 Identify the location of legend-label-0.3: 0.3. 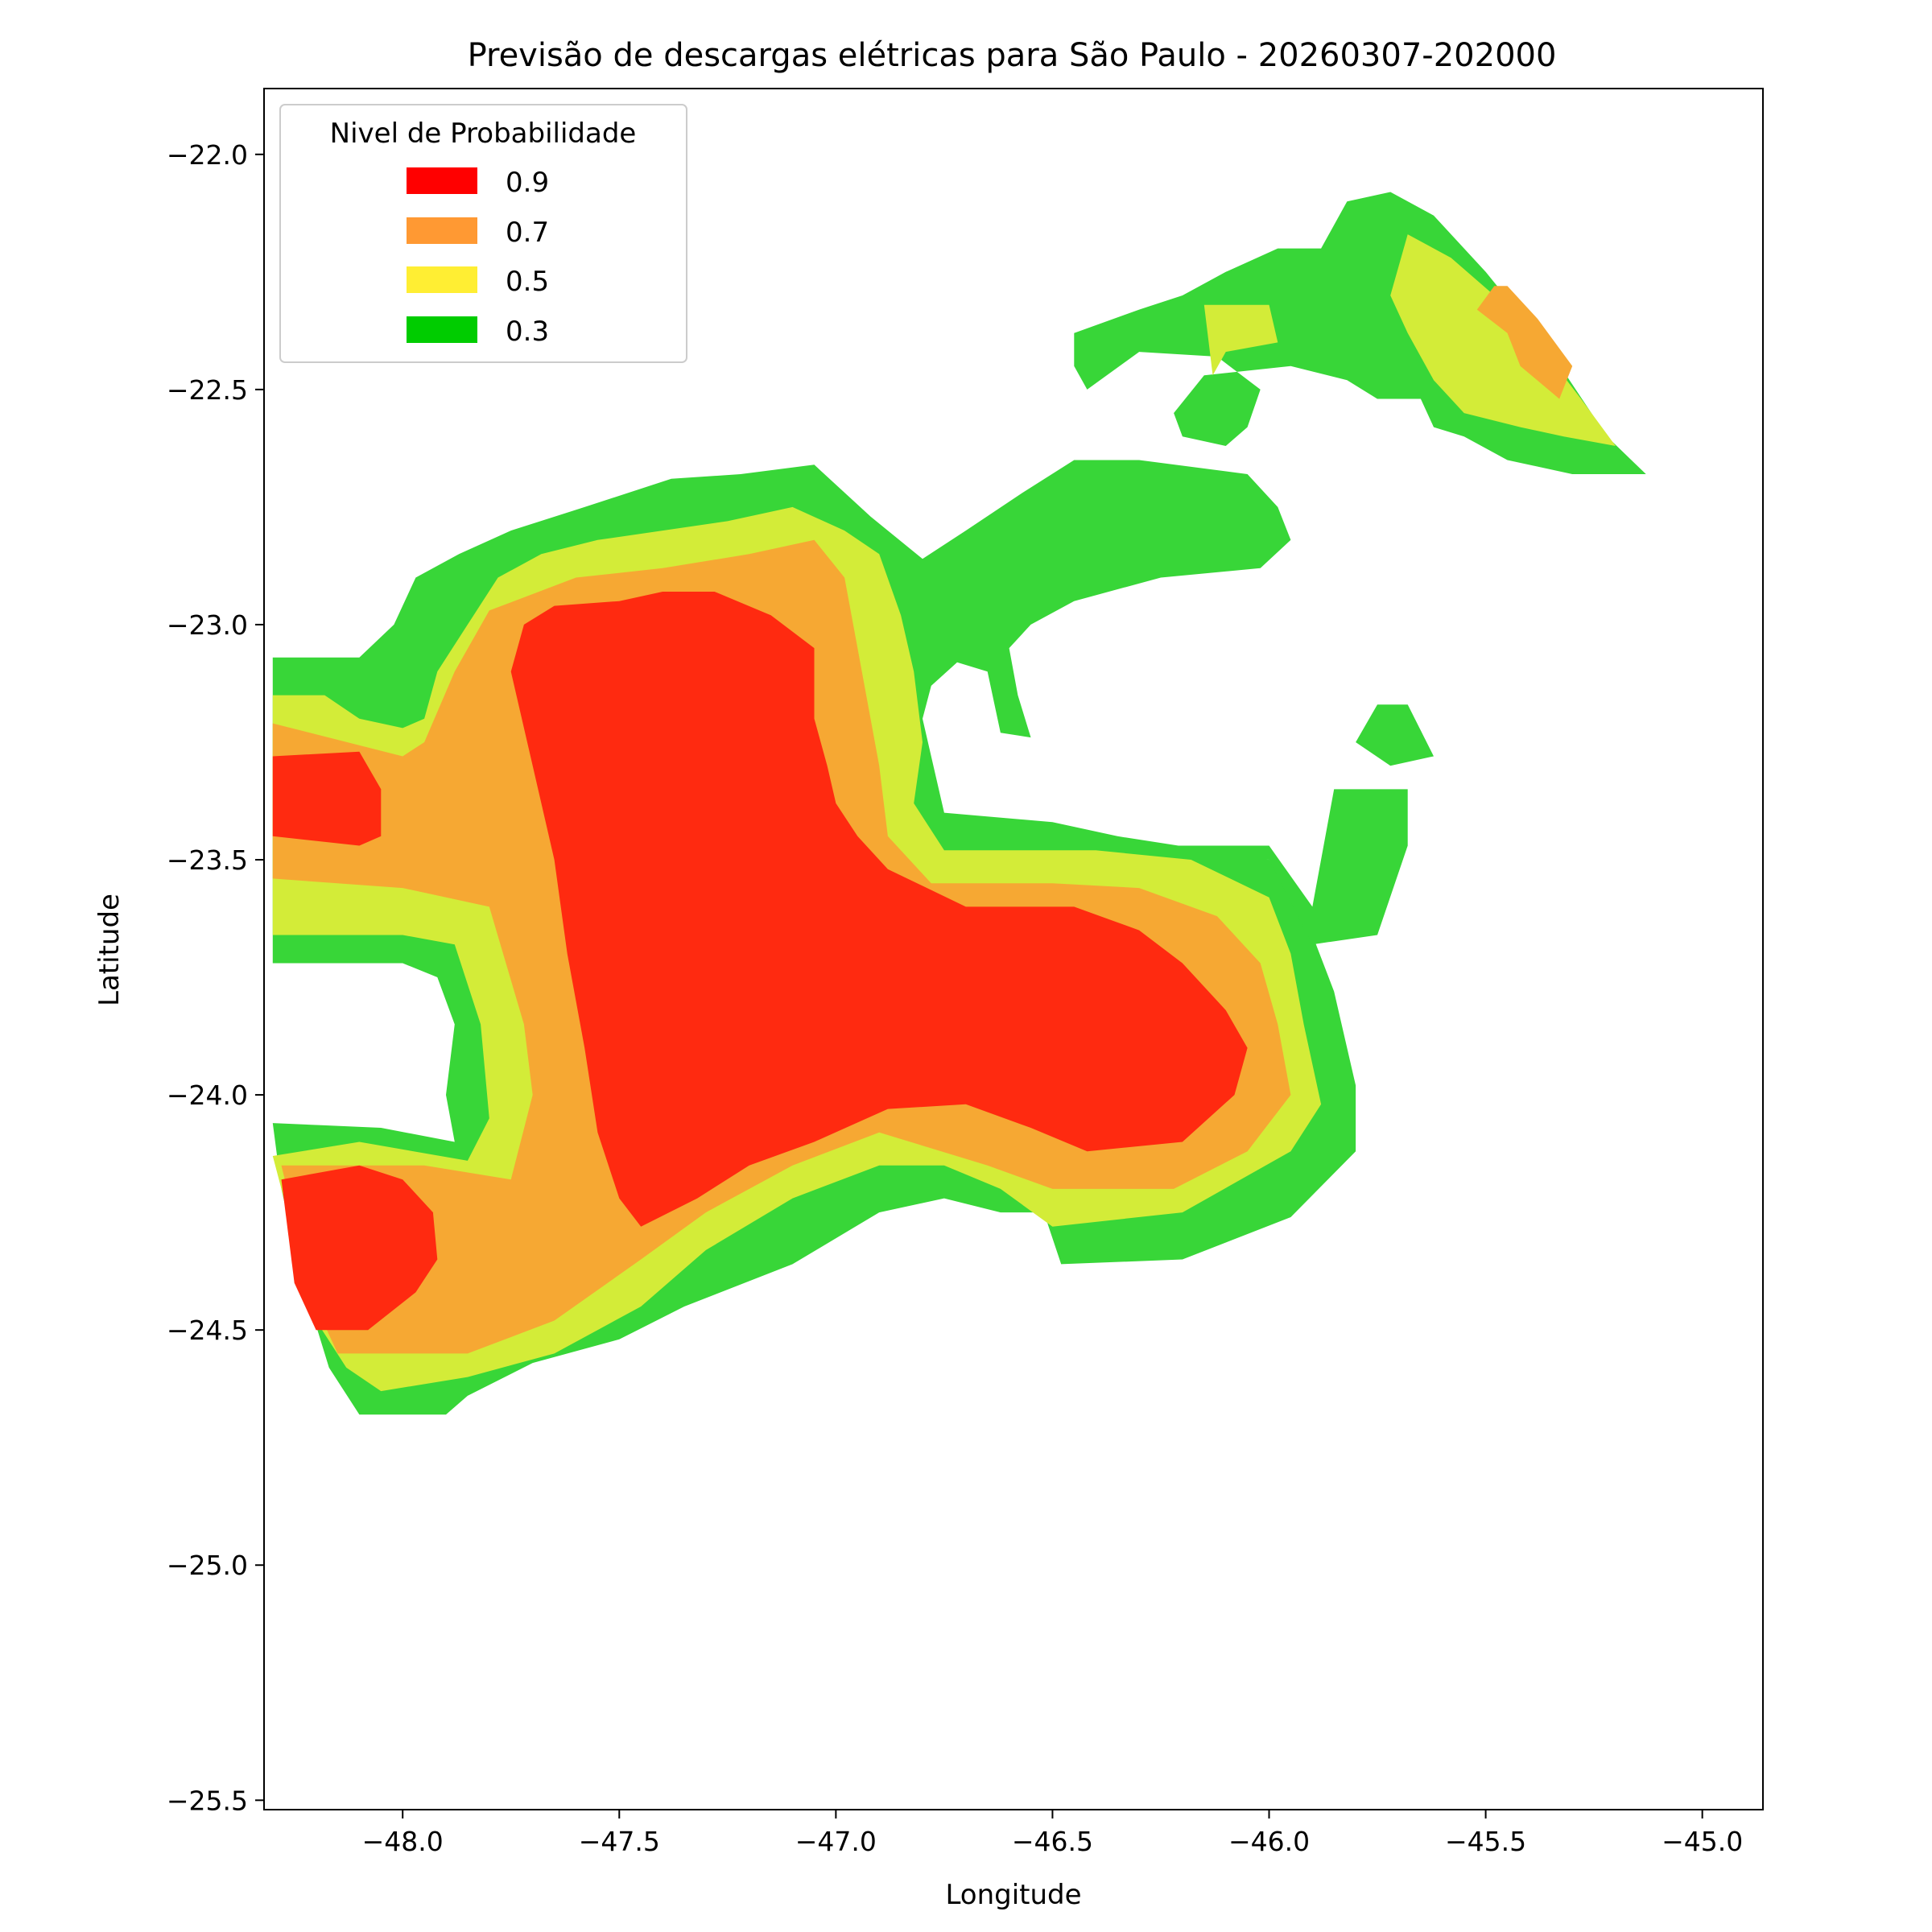
(527, 332).